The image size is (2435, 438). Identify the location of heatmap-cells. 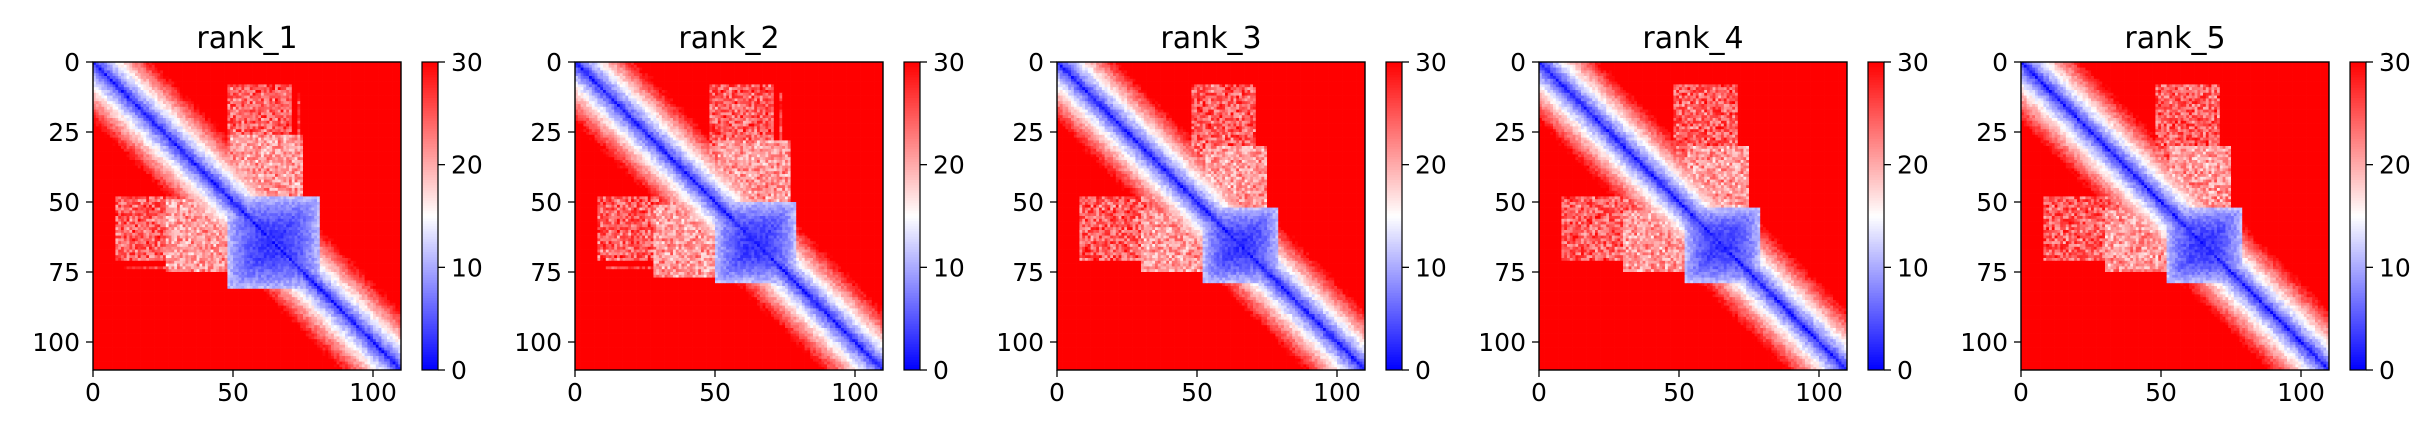
(247, 216).